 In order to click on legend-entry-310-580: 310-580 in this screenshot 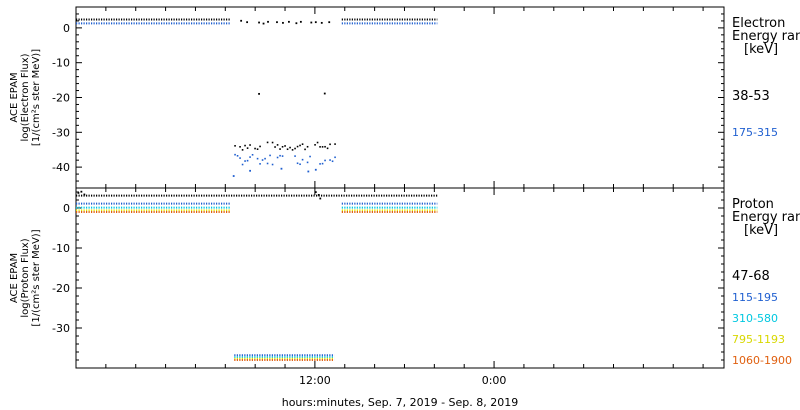, I will do `click(755, 318)`.